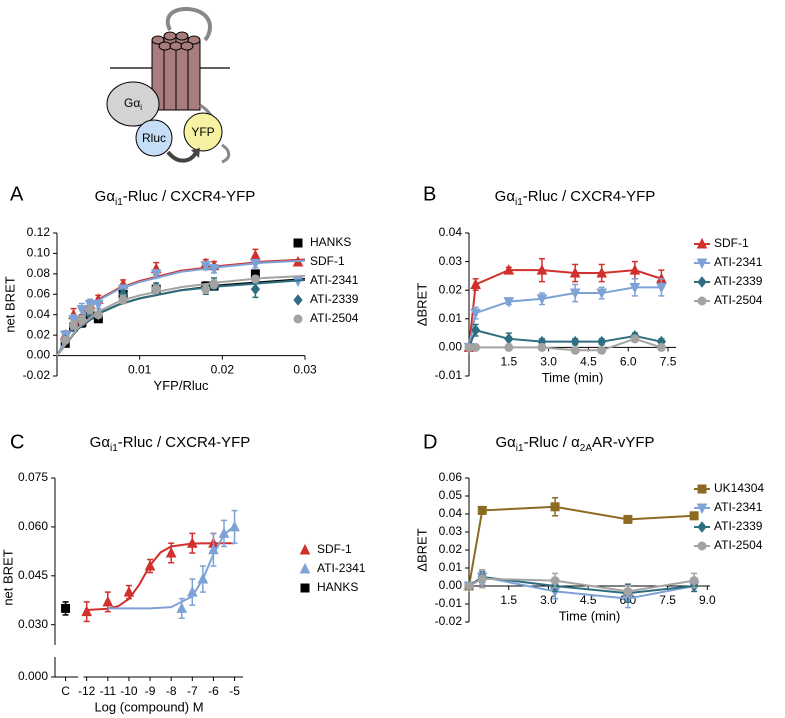 The height and width of the screenshot is (718, 785). I want to click on receptor, so click(176, 71).